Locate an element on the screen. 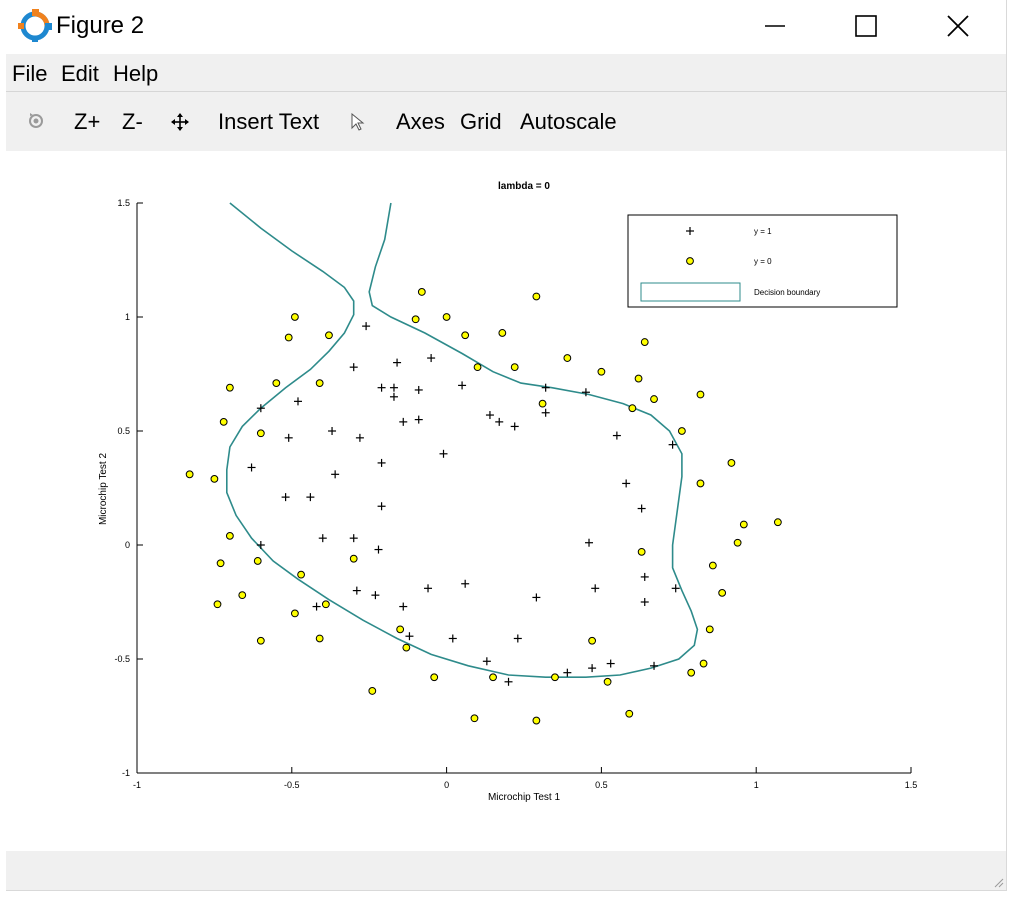  minimize-icon is located at coordinates (775, 26).